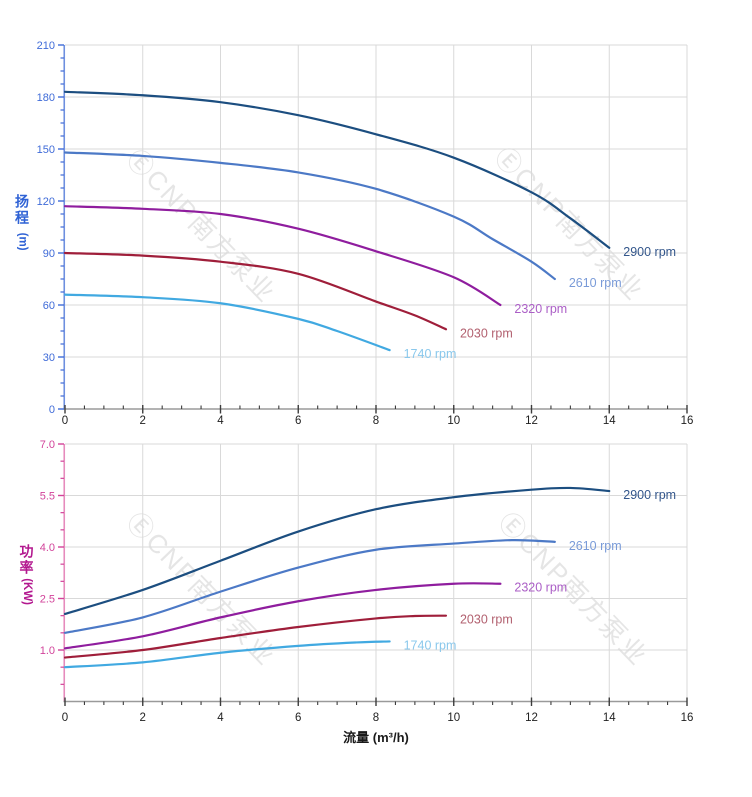 This screenshot has width=752, height=797. I want to click on y-tick-label: 120, so click(46, 202).